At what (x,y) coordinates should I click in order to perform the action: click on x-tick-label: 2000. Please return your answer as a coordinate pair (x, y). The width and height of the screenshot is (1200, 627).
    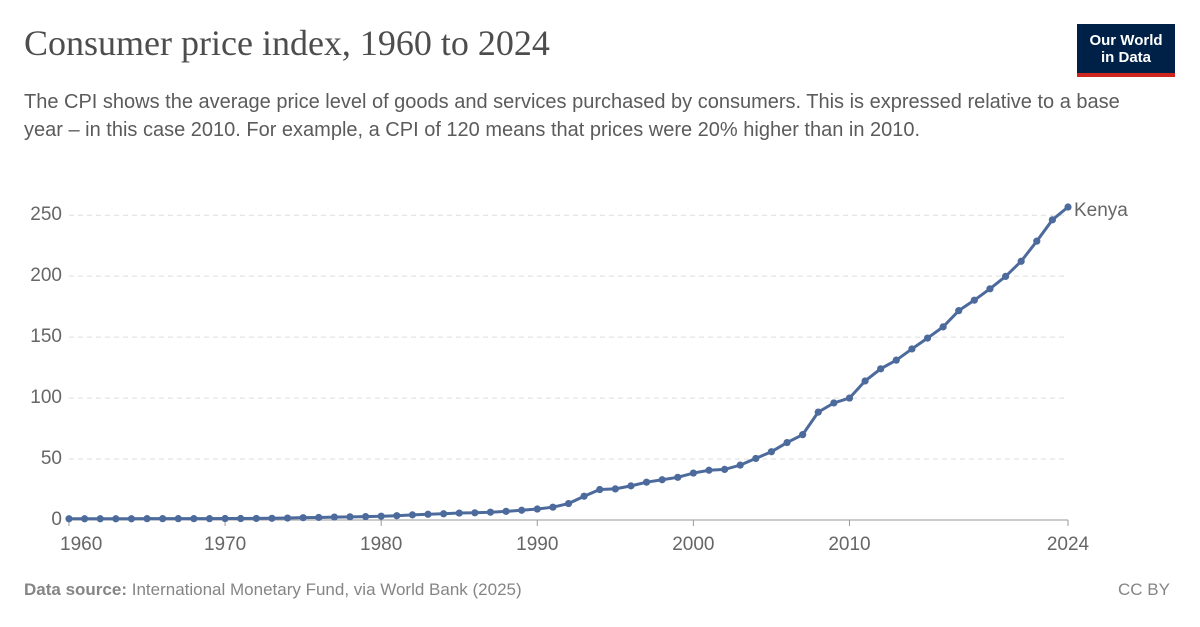
    Looking at the image, I should click on (693, 544).